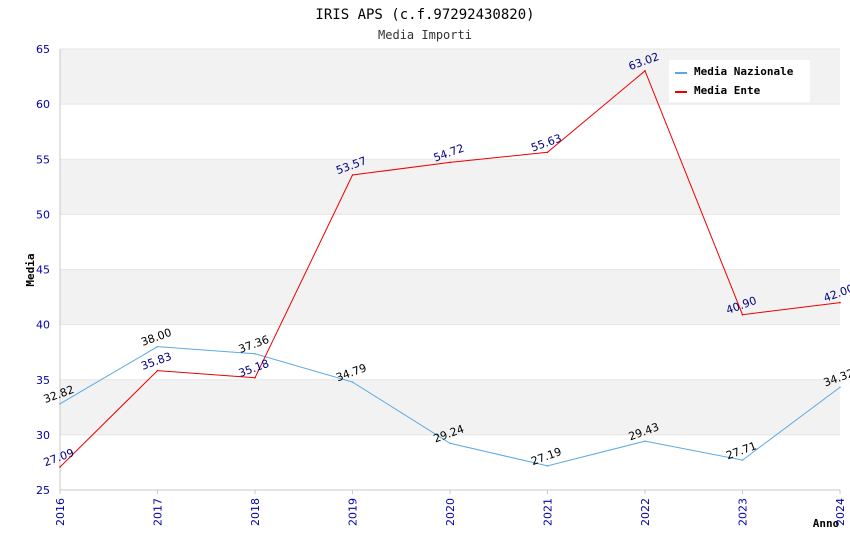 Image resolution: width=850 pixels, height=550 pixels. Describe the element at coordinates (546, 456) in the screenshot. I see `data-label: 27.19` at that location.